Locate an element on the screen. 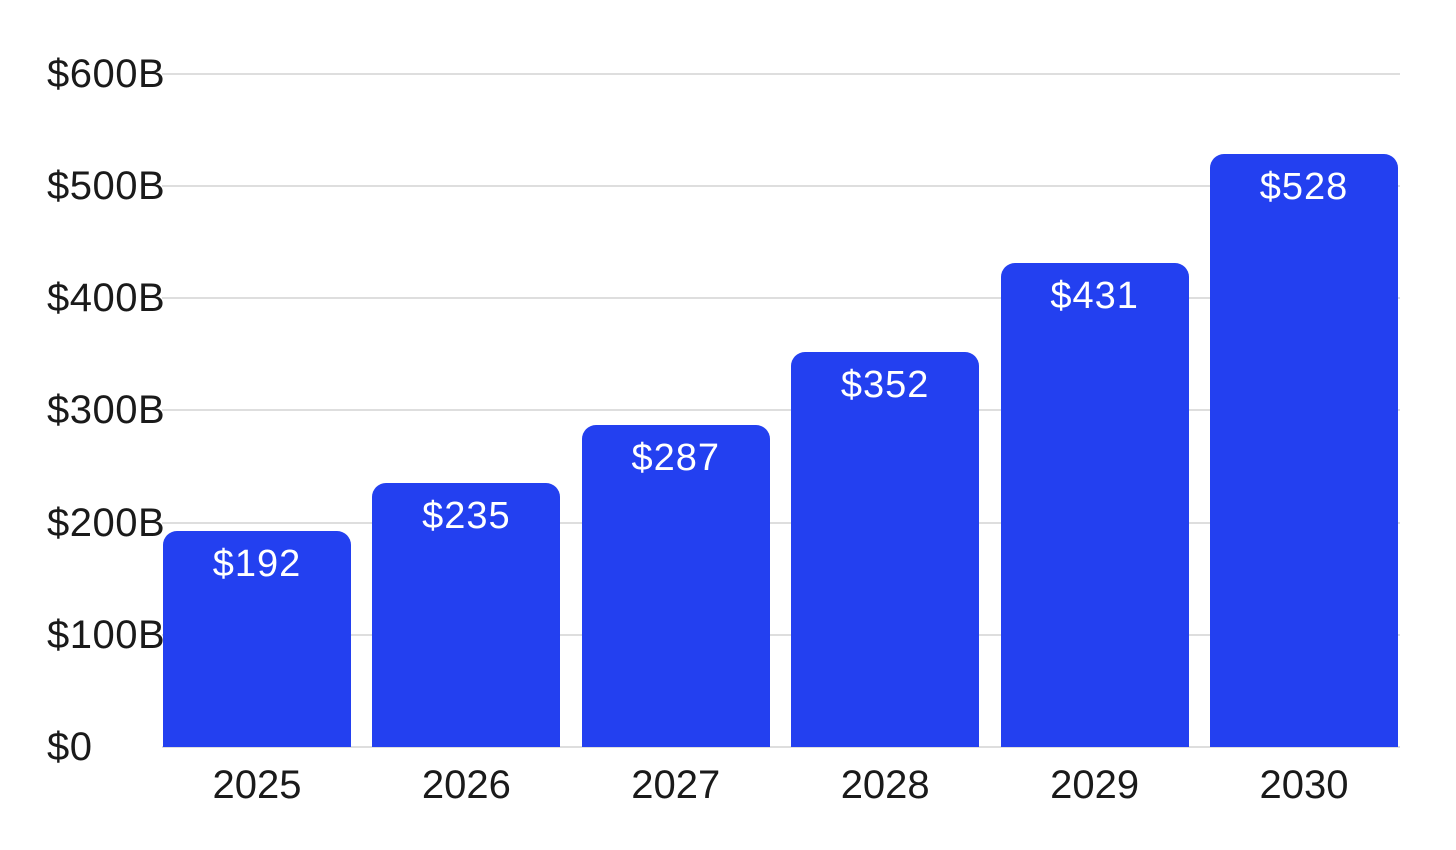 The width and height of the screenshot is (1456, 850). x-axis-tick-label: 2030 is located at coordinates (1304, 785).